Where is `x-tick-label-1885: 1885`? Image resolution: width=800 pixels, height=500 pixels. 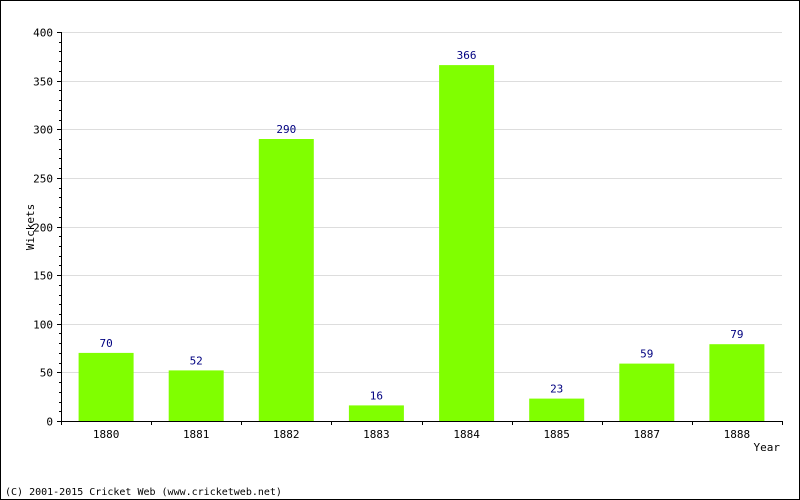 x-tick-label-1885: 1885 is located at coordinates (556, 434).